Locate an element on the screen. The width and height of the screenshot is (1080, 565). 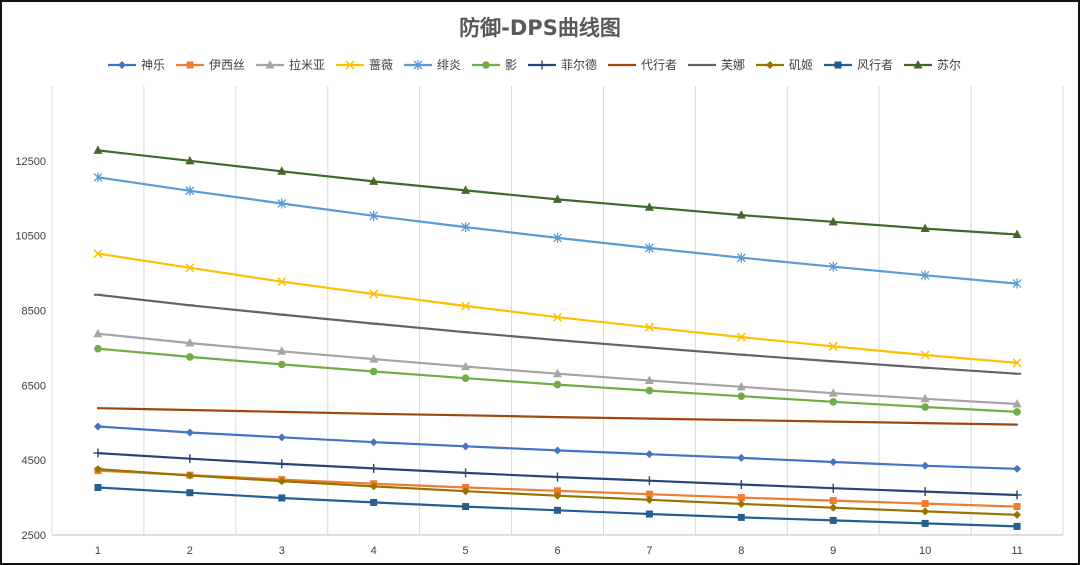
legend-item: 芙娜 is located at coordinates (716, 65).